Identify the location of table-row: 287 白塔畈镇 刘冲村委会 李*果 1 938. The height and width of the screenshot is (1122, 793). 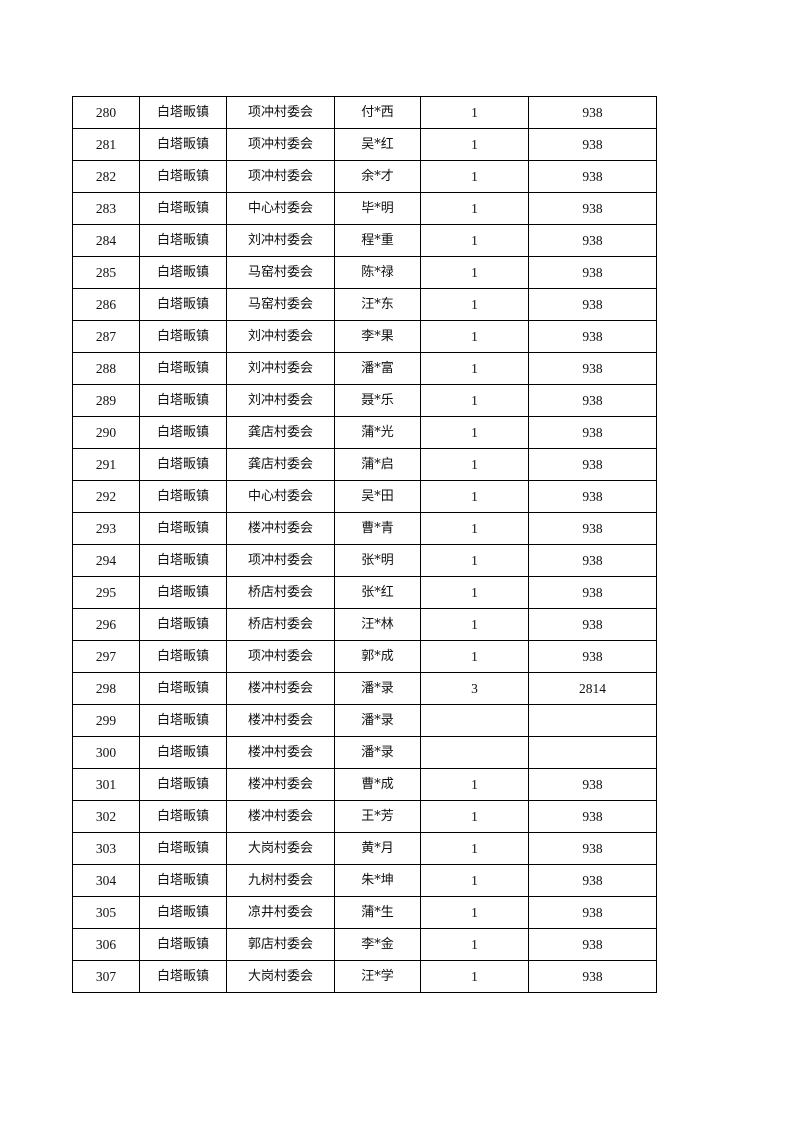
(364, 336).